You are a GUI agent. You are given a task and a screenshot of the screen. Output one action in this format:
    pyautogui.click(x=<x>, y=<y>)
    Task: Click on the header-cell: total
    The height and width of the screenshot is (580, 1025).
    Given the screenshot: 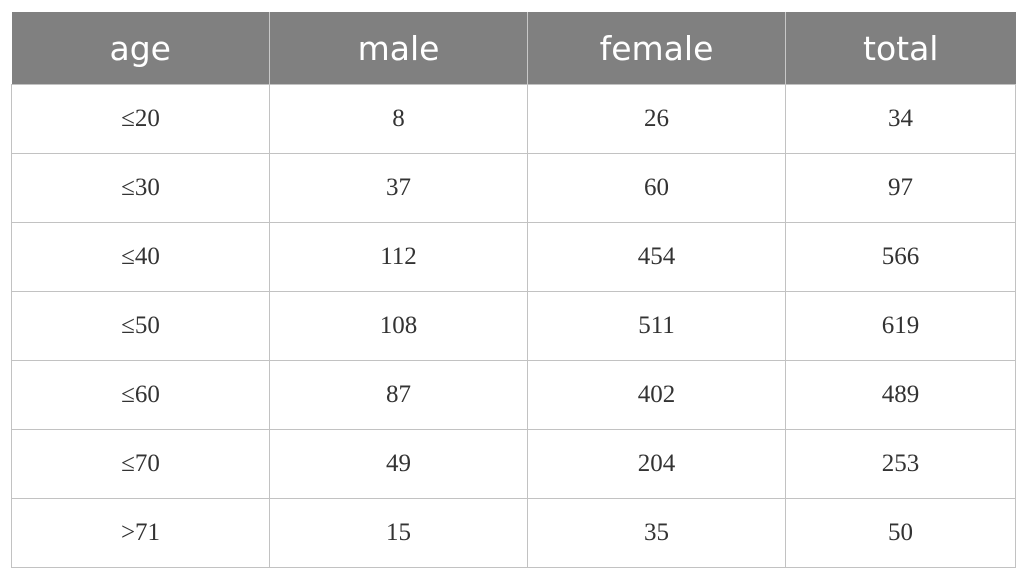 What is the action you would take?
    pyautogui.click(x=900, y=48)
    